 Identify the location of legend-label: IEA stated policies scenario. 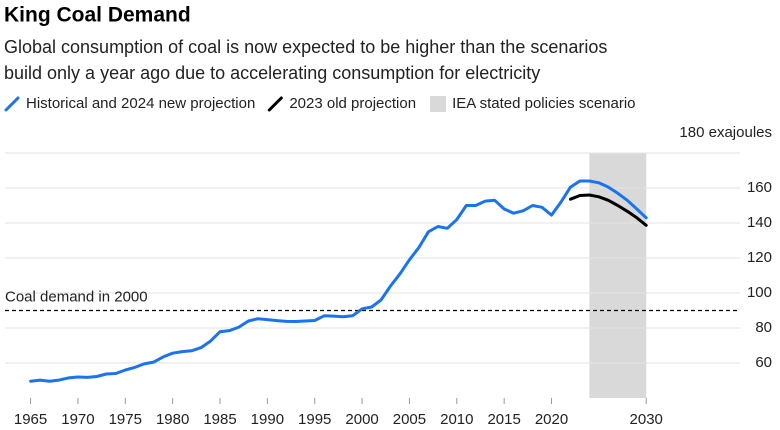
(543, 103).